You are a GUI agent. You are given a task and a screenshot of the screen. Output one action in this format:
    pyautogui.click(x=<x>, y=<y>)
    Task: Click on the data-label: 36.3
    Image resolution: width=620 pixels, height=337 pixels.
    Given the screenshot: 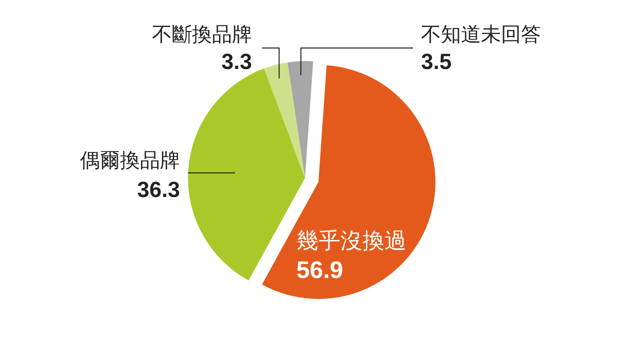 What is the action you would take?
    pyautogui.click(x=158, y=189)
    